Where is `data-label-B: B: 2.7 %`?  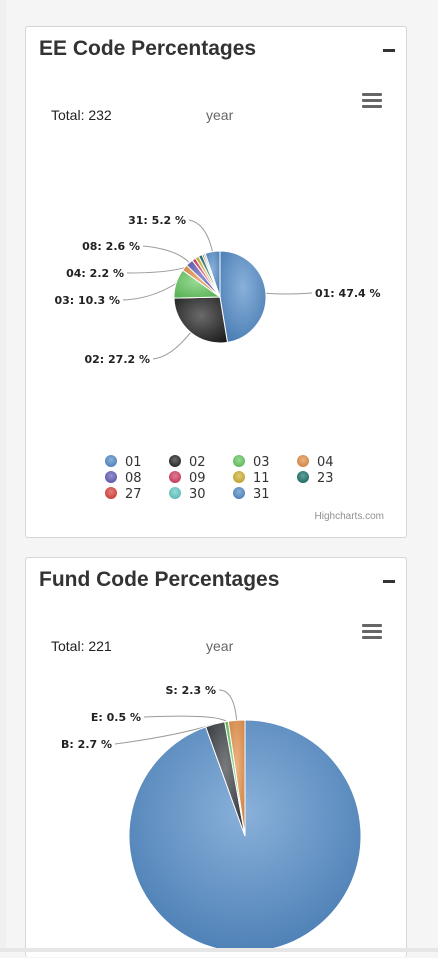
data-label-B: B: 2.7 % is located at coordinates (86, 744).